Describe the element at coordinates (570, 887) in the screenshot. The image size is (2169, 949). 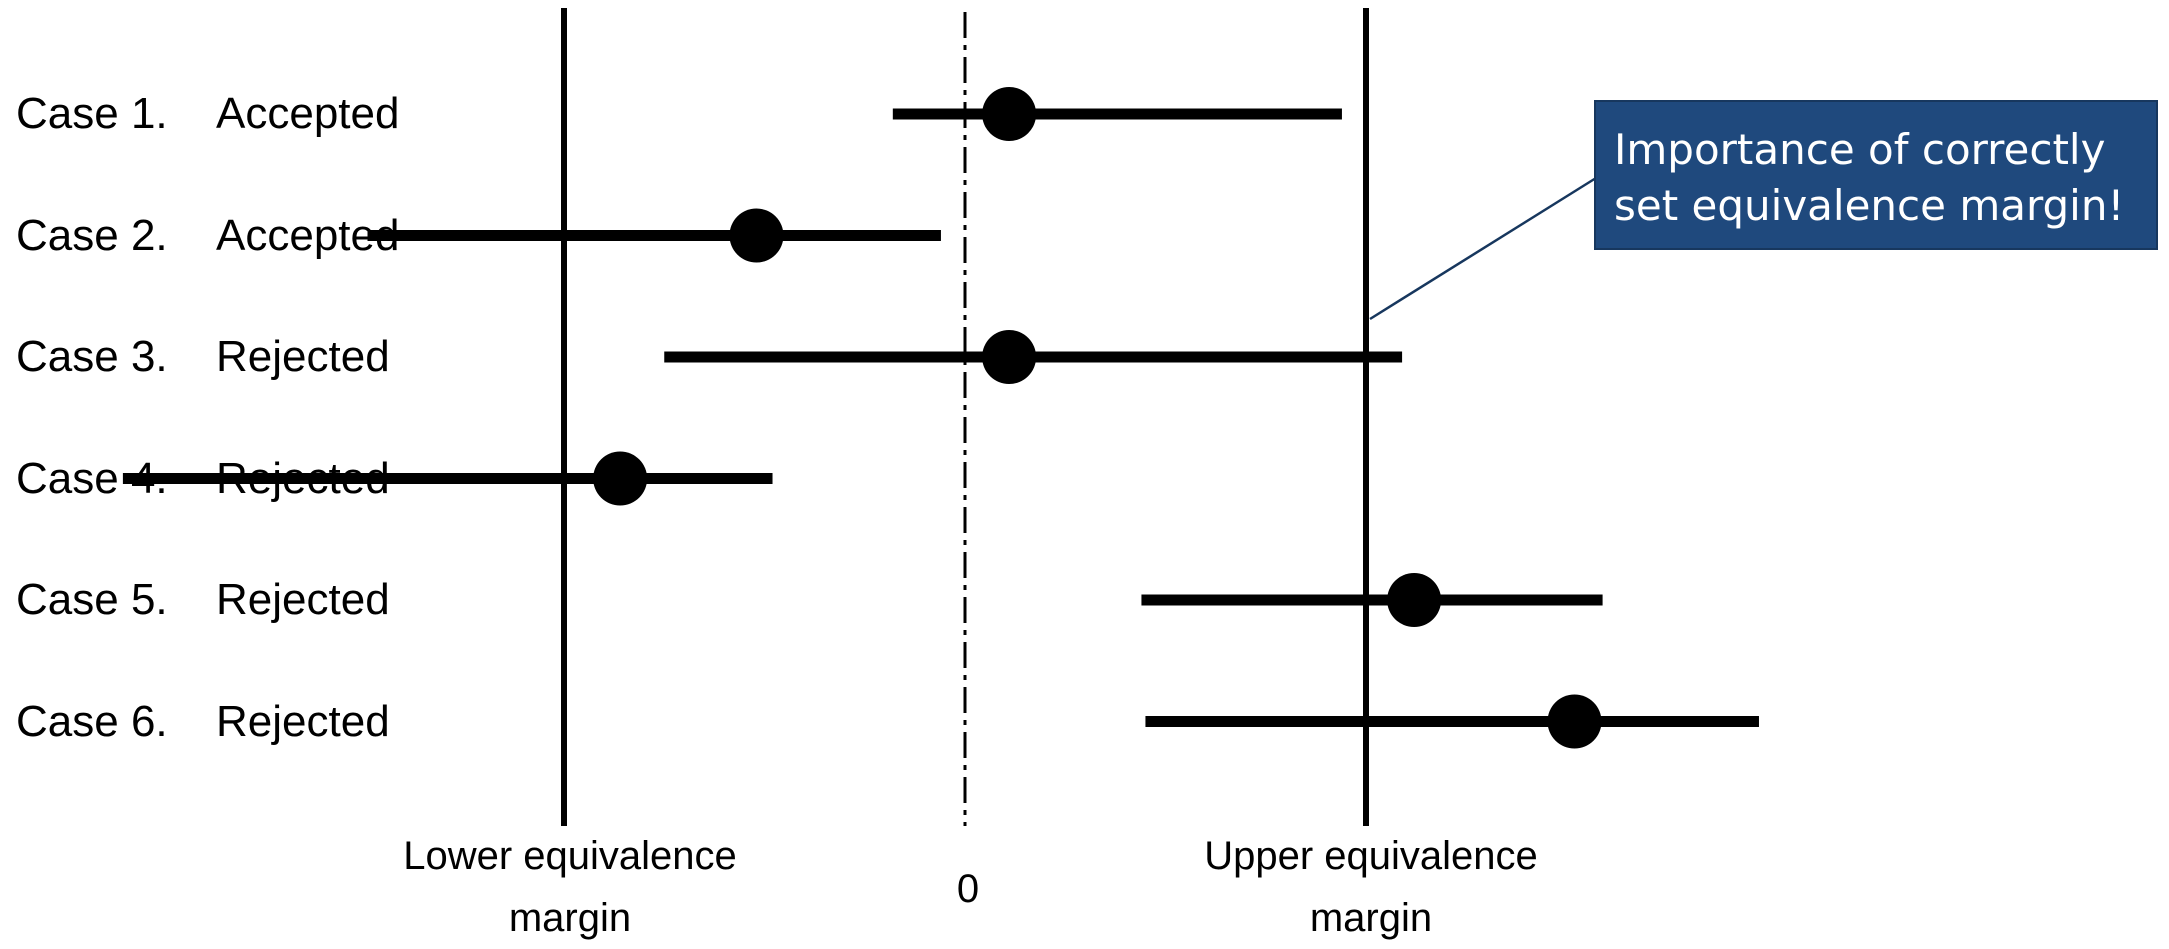
I see `lower-margin-label: Lower equivalence margin` at that location.